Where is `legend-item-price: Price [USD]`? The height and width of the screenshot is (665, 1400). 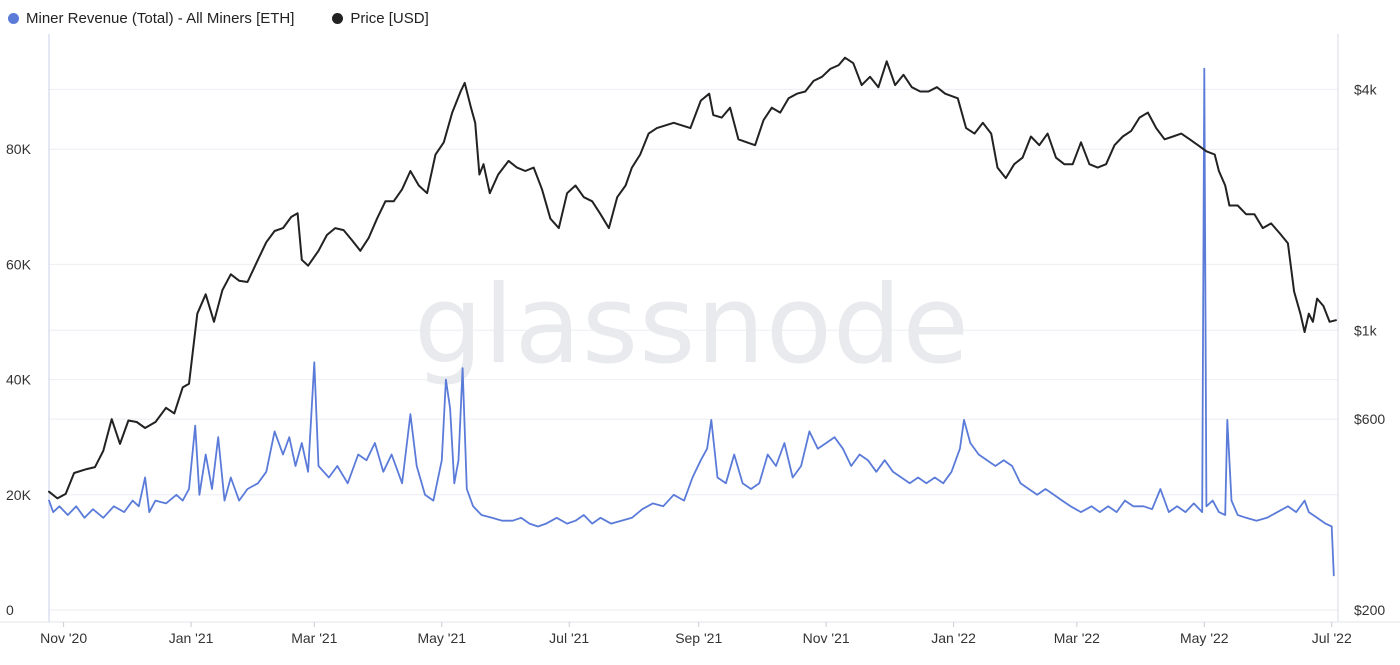 legend-item-price: Price [USD] is located at coordinates (380, 18).